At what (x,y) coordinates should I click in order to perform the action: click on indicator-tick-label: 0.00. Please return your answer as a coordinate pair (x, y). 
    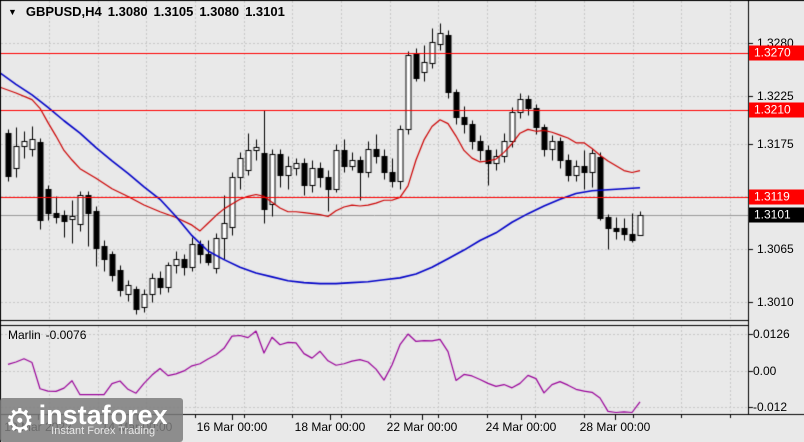
    Looking at the image, I should click on (765, 371).